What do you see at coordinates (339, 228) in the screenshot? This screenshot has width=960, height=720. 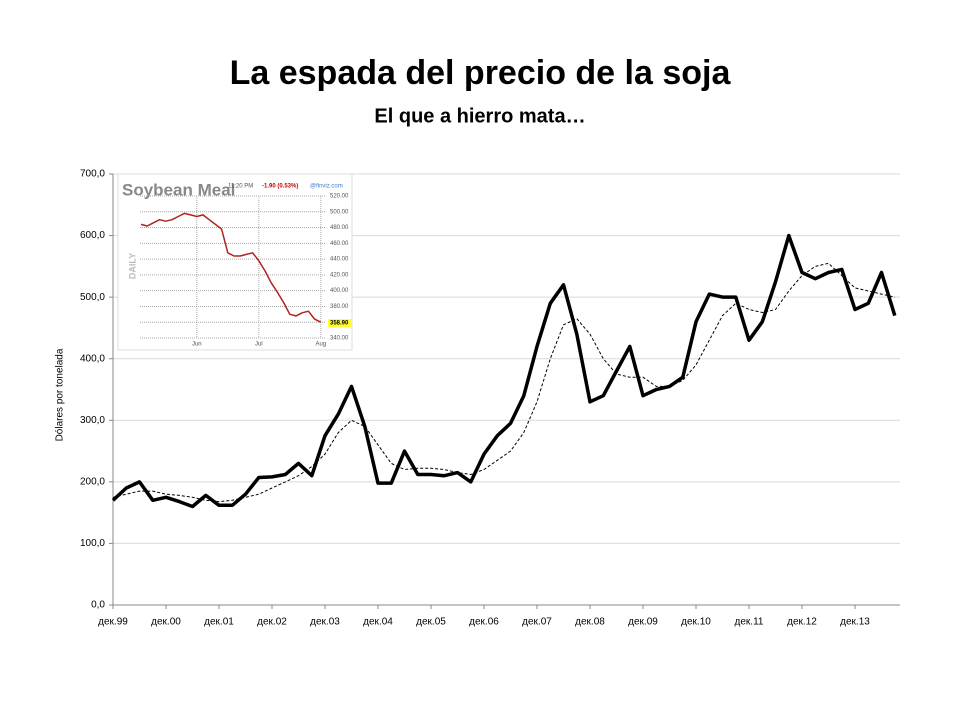 I see `y-tick-label: 480.00` at bounding box center [339, 228].